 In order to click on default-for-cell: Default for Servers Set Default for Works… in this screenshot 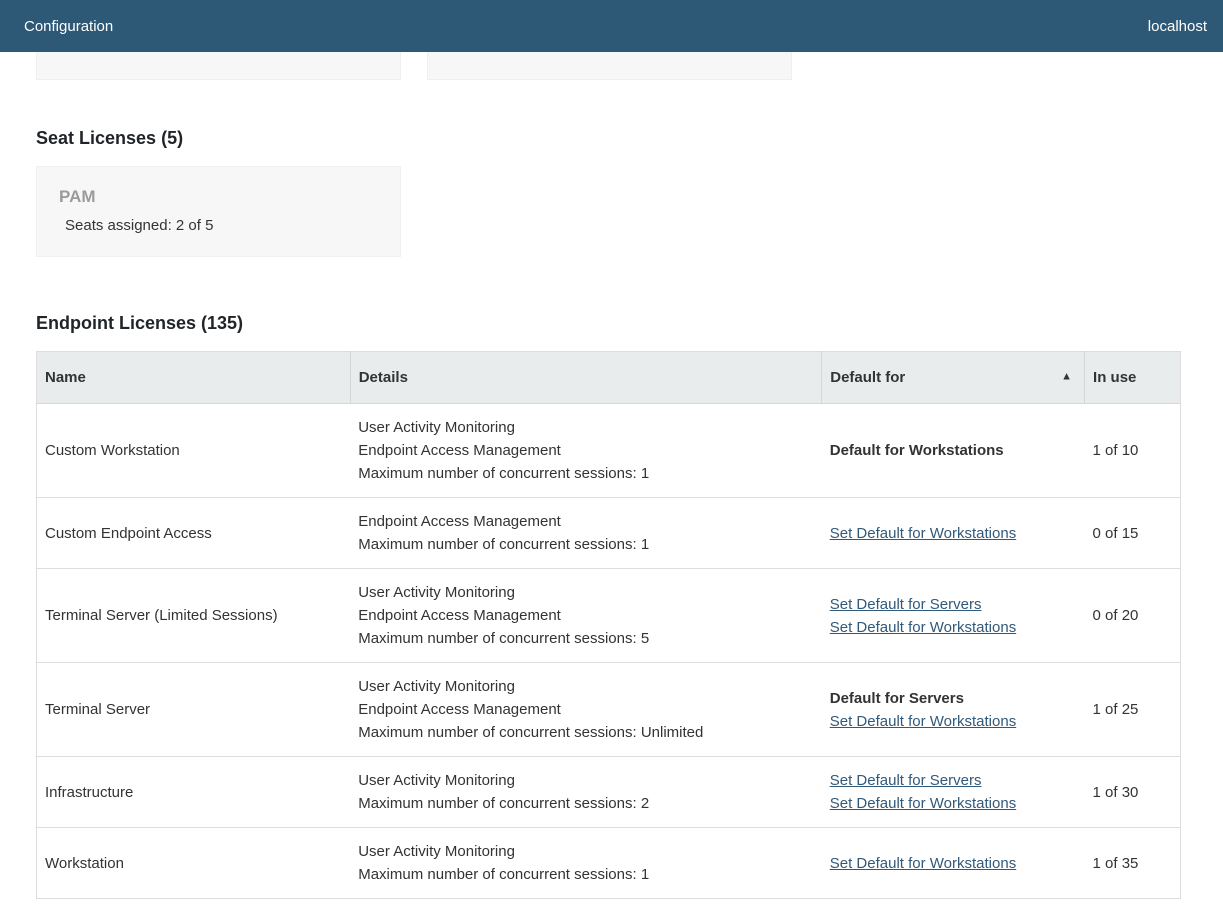, I will do `click(953, 709)`.